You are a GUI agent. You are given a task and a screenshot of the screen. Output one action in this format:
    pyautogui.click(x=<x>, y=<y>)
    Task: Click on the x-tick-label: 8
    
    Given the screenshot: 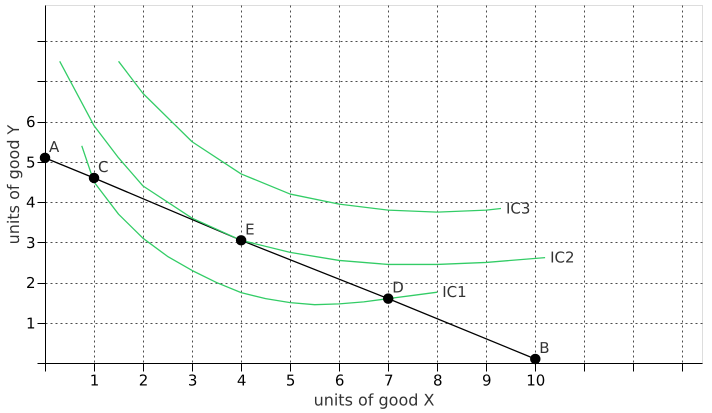 What is the action you would take?
    pyautogui.click(x=437, y=381)
    